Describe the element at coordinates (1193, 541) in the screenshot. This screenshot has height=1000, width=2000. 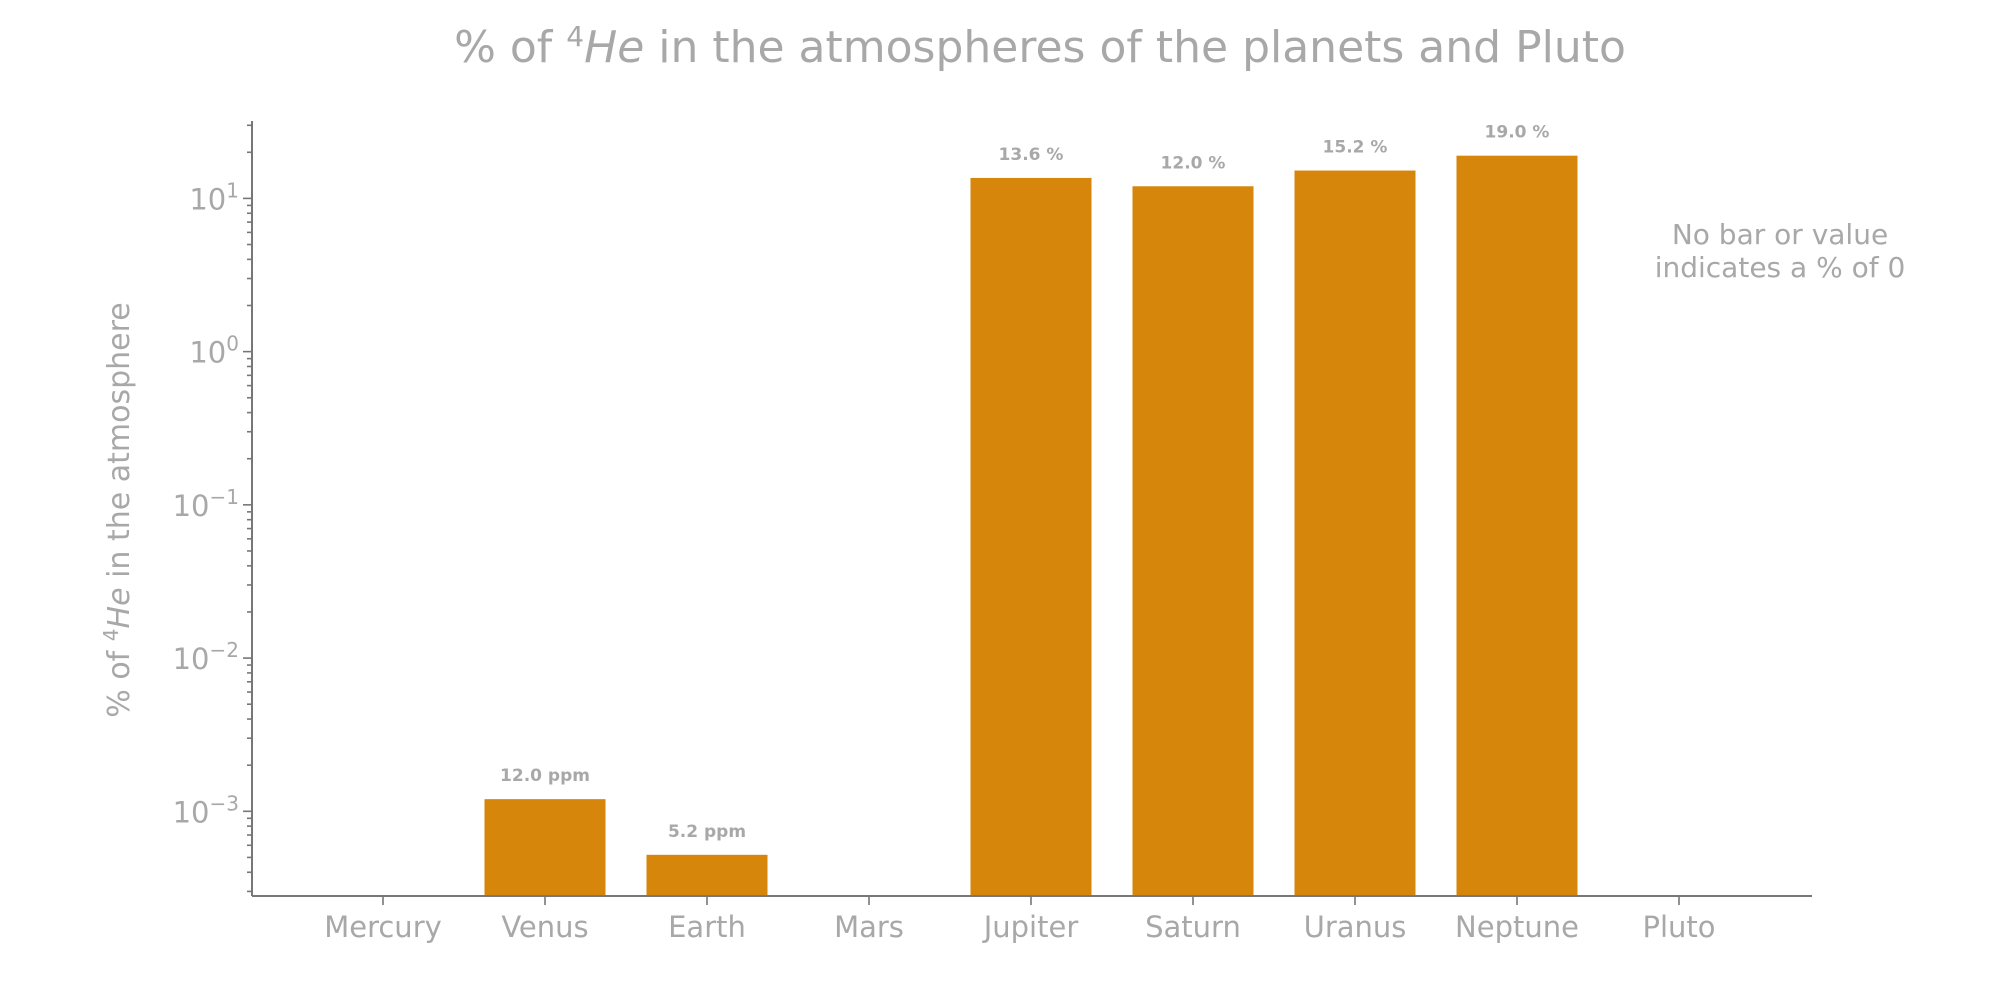
I see `bar-saturn` at that location.